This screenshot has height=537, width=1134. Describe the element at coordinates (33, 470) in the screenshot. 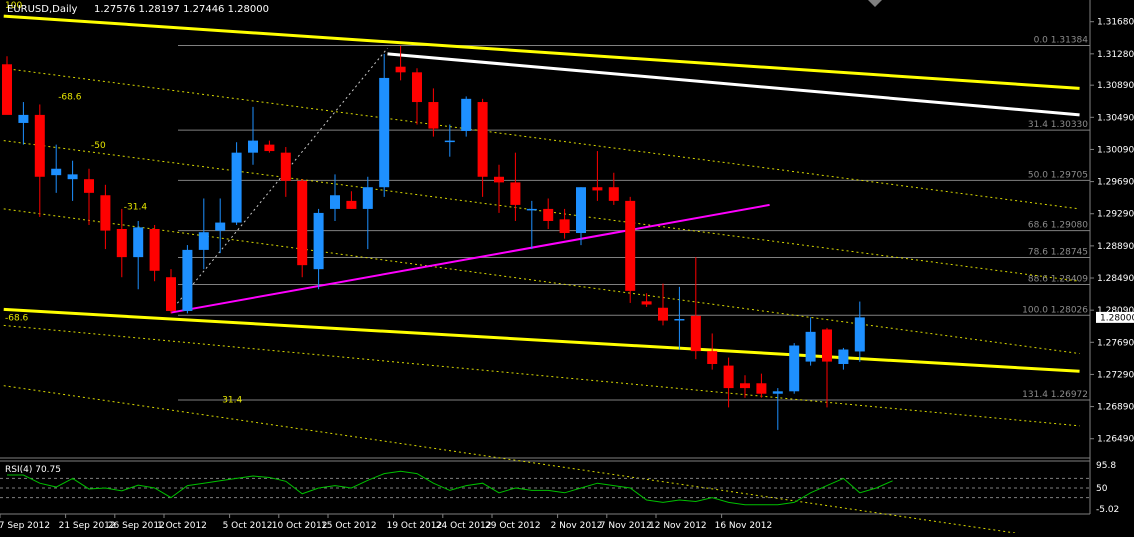

I see `rsi-label: RSI(4) 70.75` at that location.